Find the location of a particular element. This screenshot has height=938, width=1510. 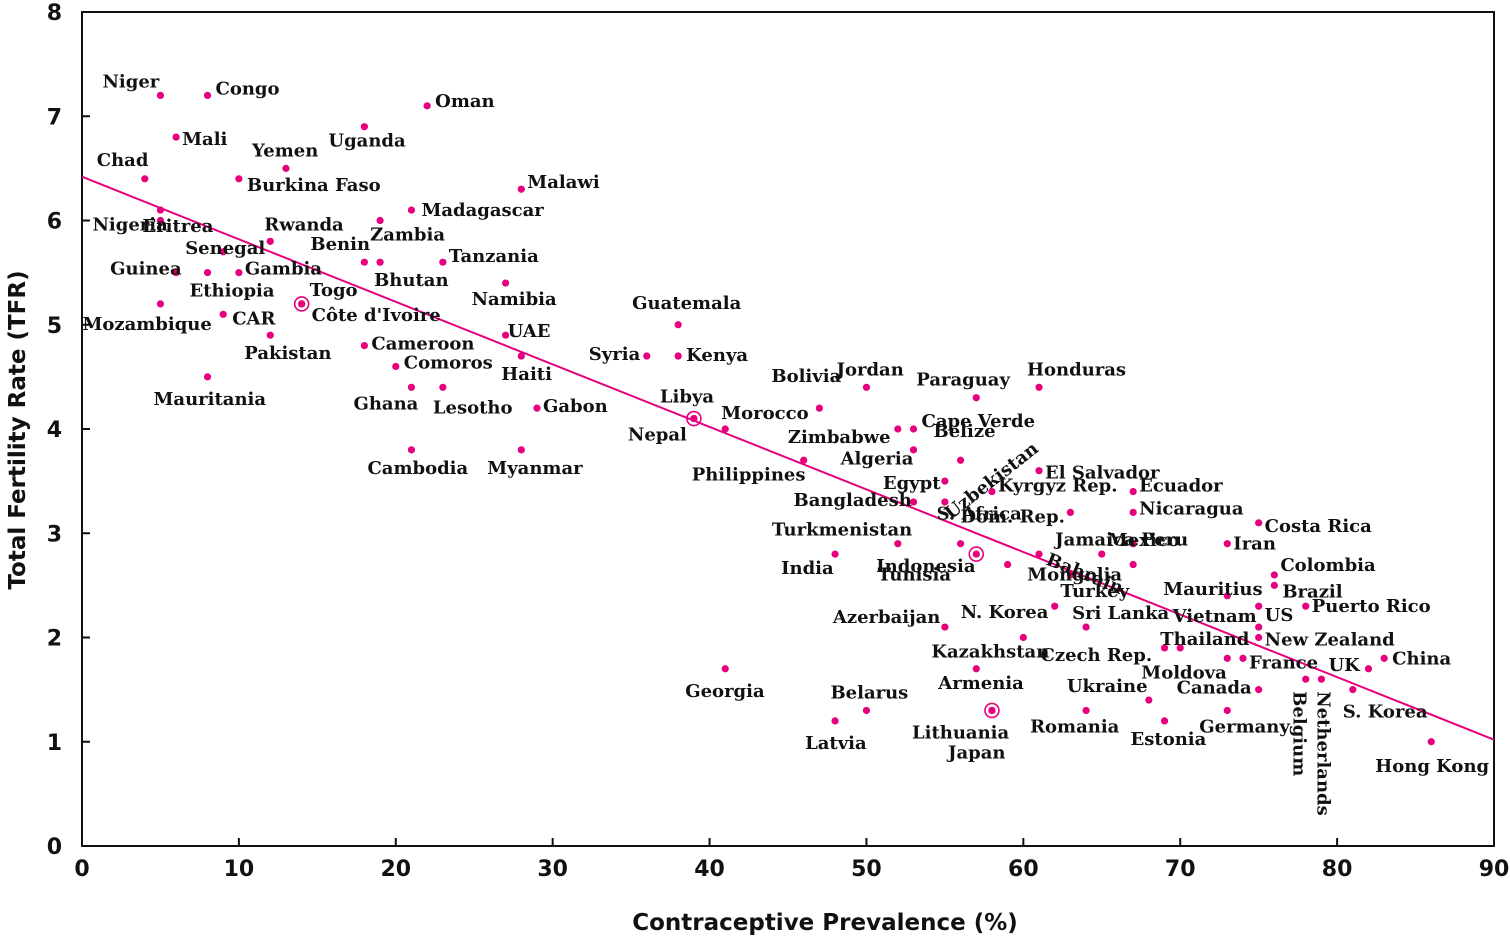

point-label: Tunisia is located at coordinates (915, 575).